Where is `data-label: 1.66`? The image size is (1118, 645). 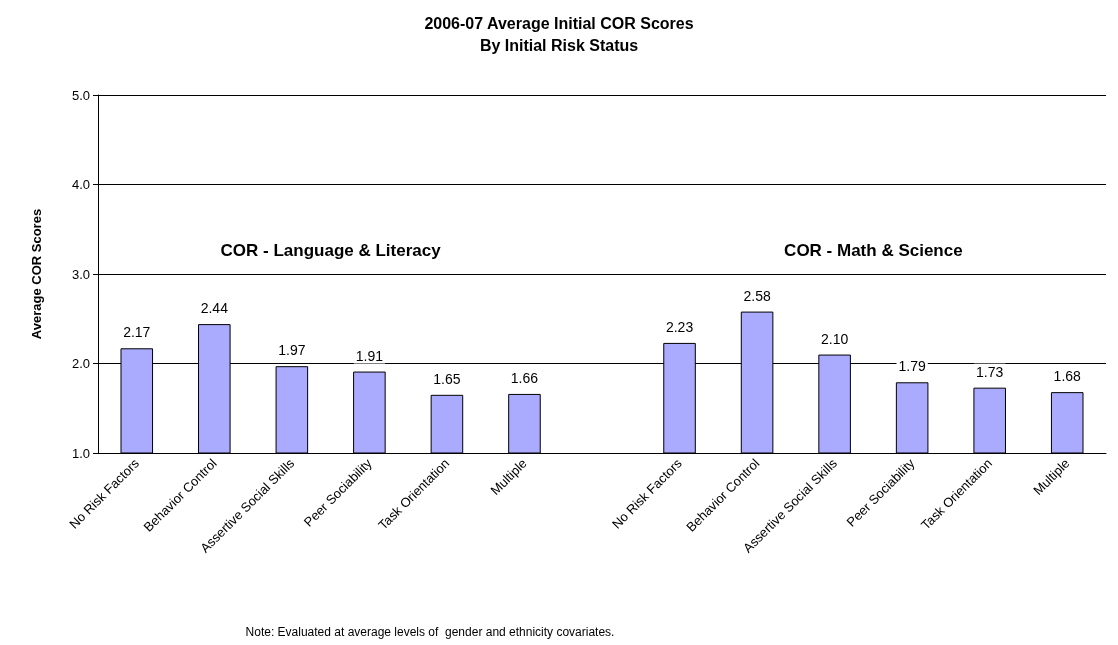
data-label: 1.66 is located at coordinates (524, 377).